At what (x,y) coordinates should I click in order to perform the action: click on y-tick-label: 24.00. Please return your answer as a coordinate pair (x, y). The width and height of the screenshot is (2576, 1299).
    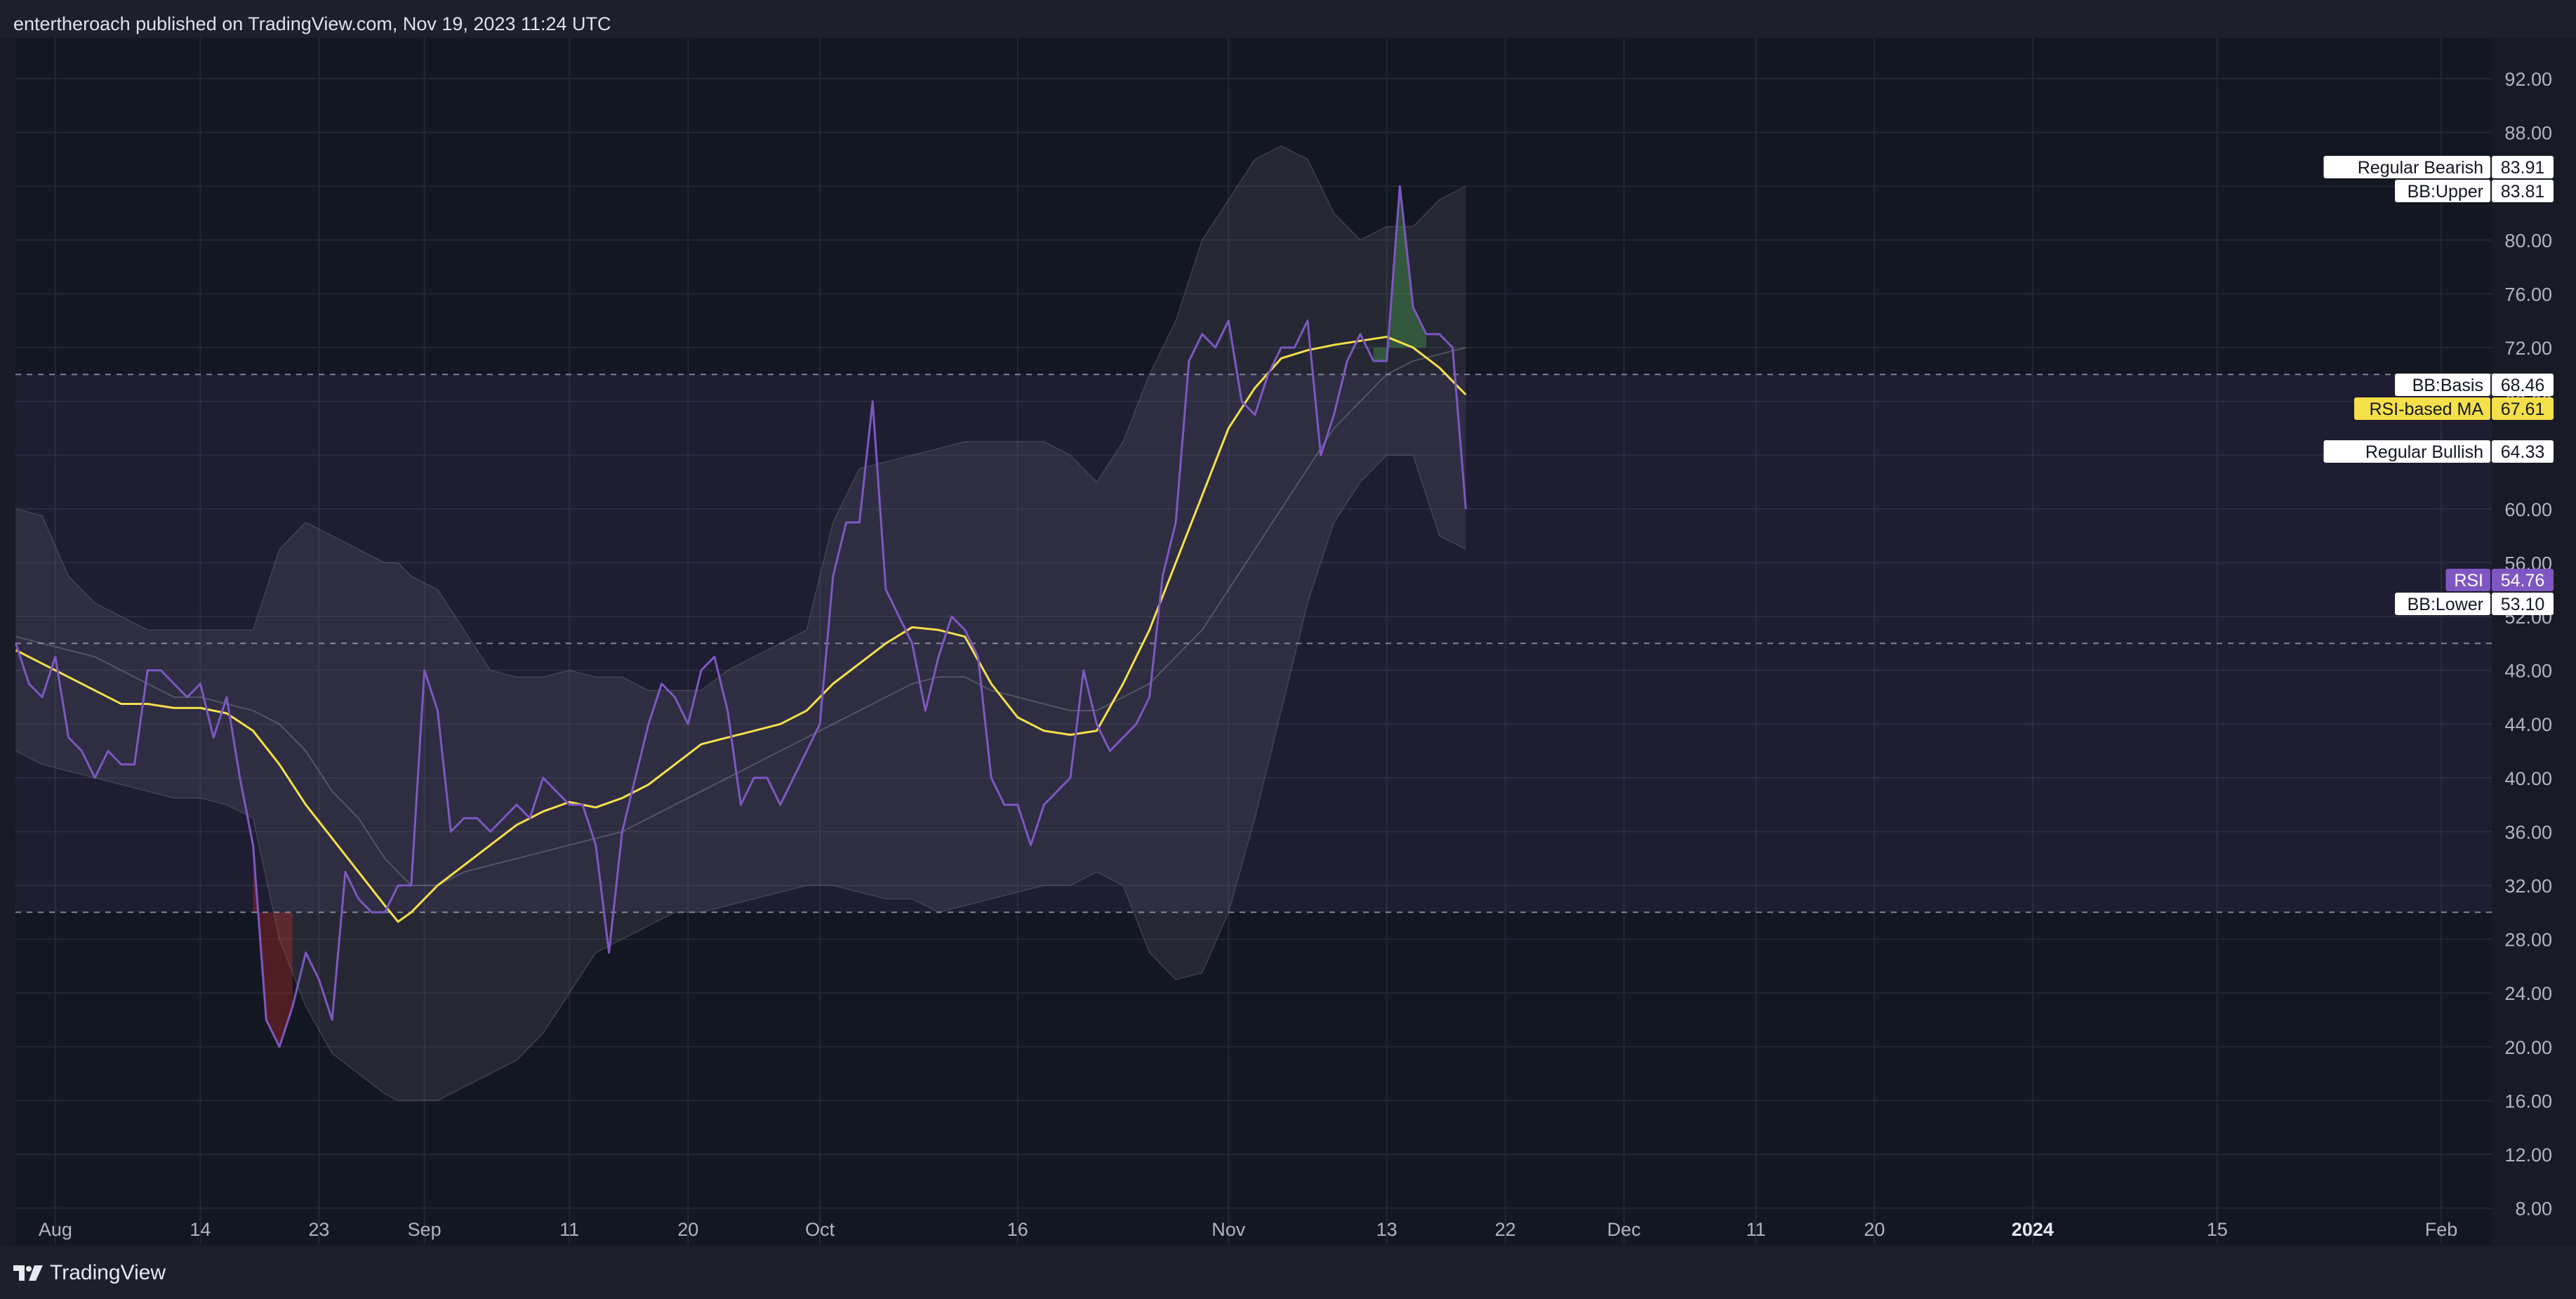
    Looking at the image, I should click on (2528, 993).